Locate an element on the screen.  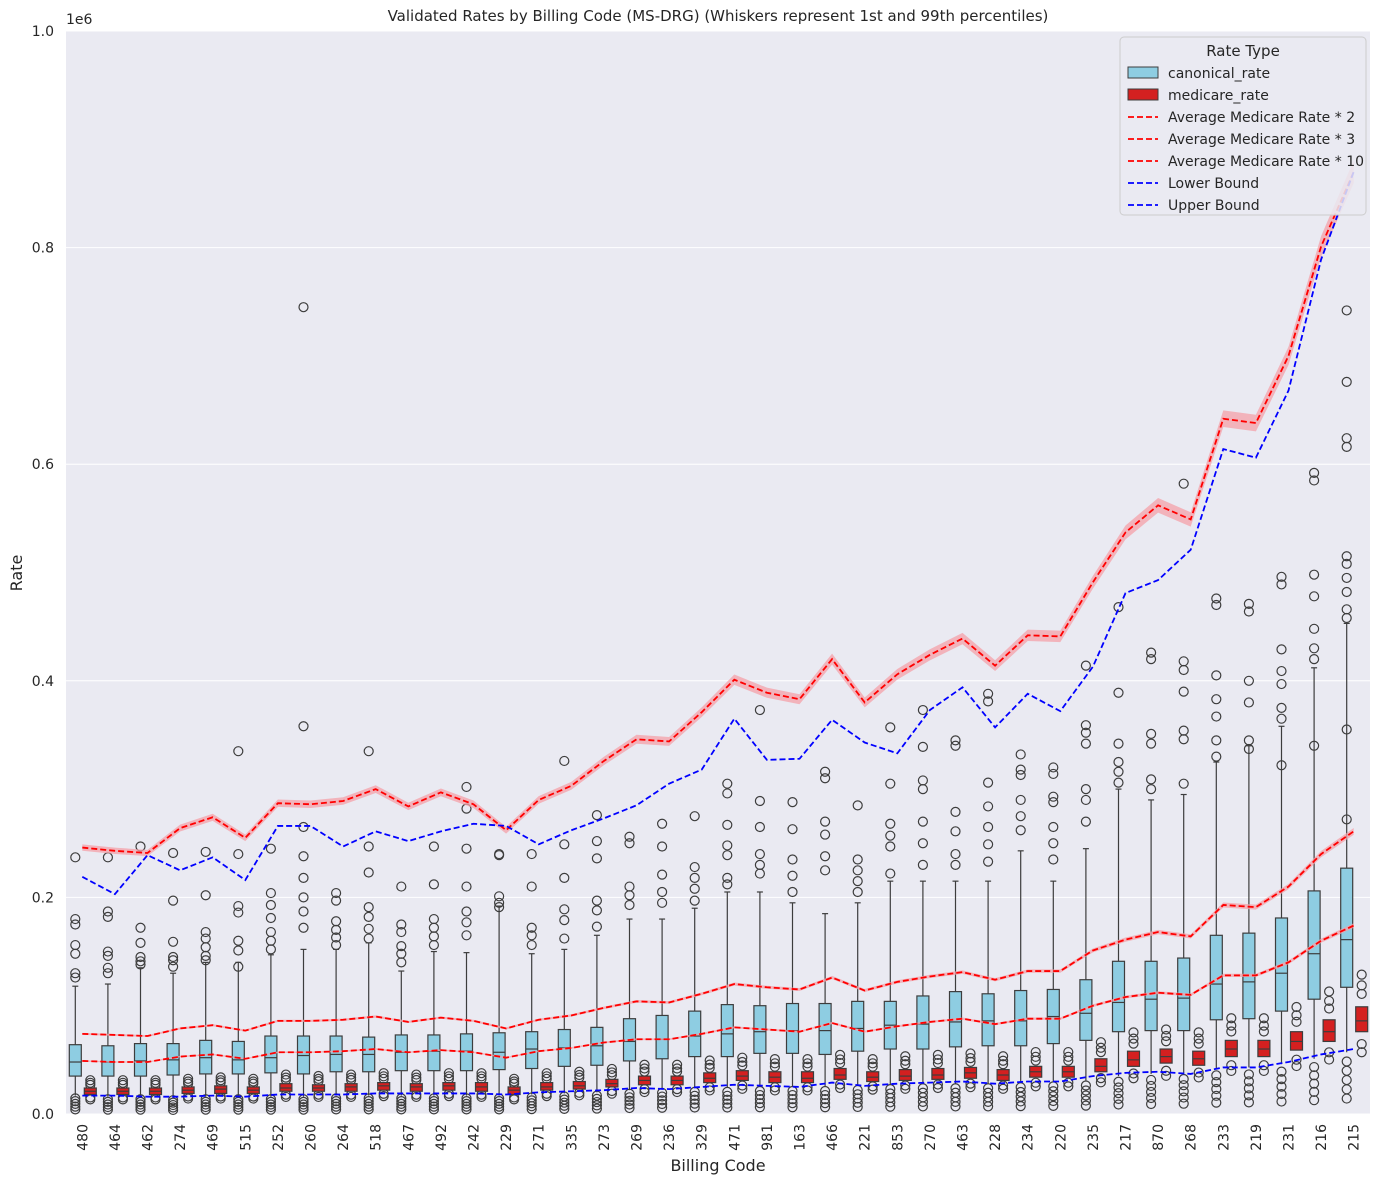
x-tick-label: 853 is located at coordinates (898, 1137).